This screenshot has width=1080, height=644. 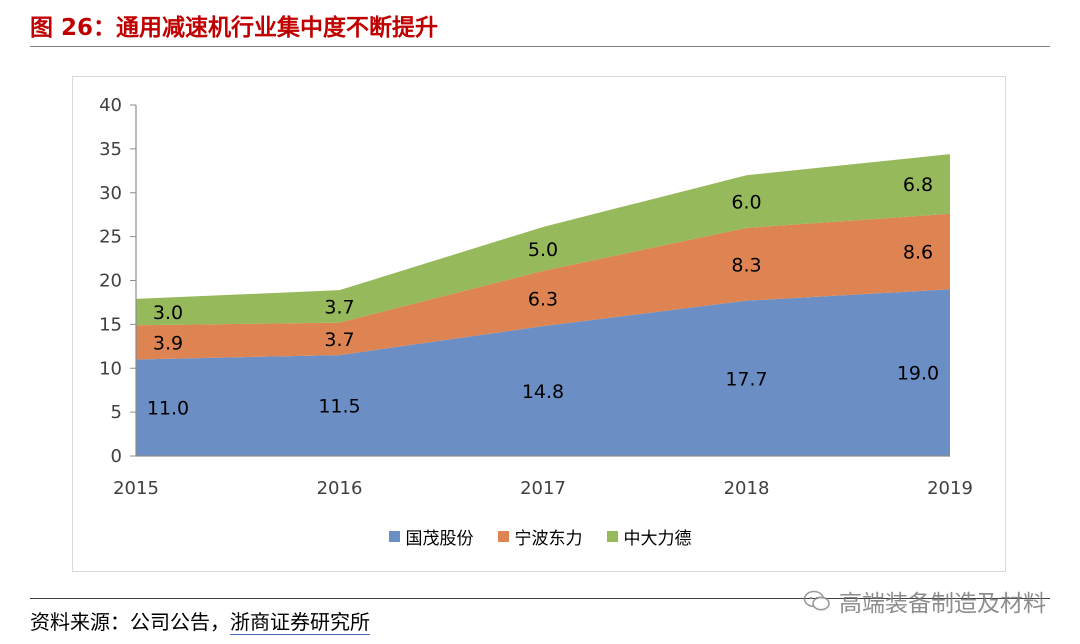 I want to click on y-tick-label: 15, so click(x=110, y=324).